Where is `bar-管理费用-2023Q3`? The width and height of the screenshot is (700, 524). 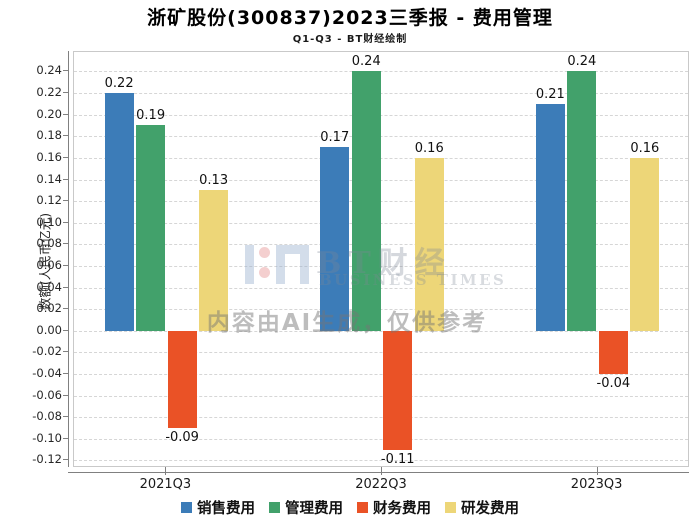 bar-管理费用-2023Q3 is located at coordinates (582, 201).